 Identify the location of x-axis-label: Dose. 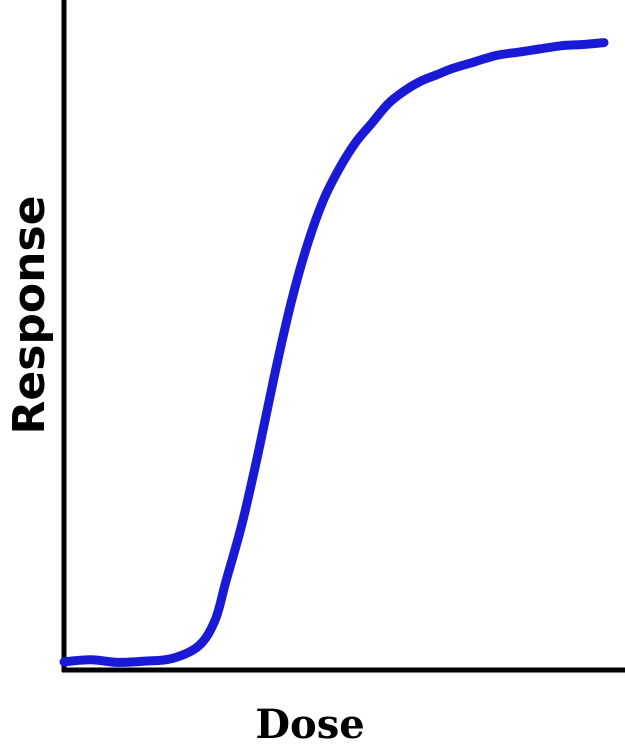
(309, 724).